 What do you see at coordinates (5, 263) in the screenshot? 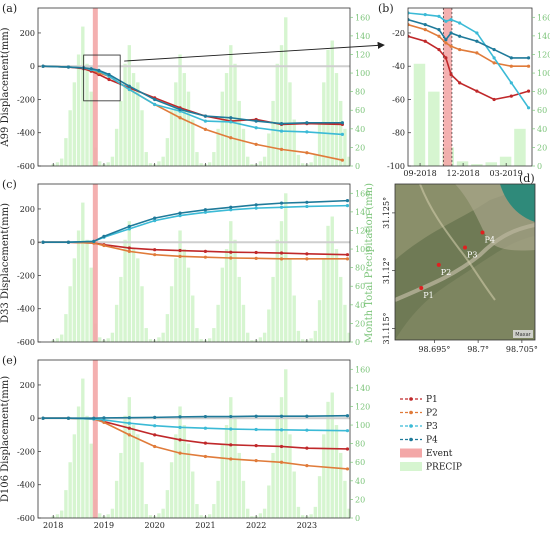
I see `y-axis-label: D33 Displacement(mm)` at bounding box center [5, 263].